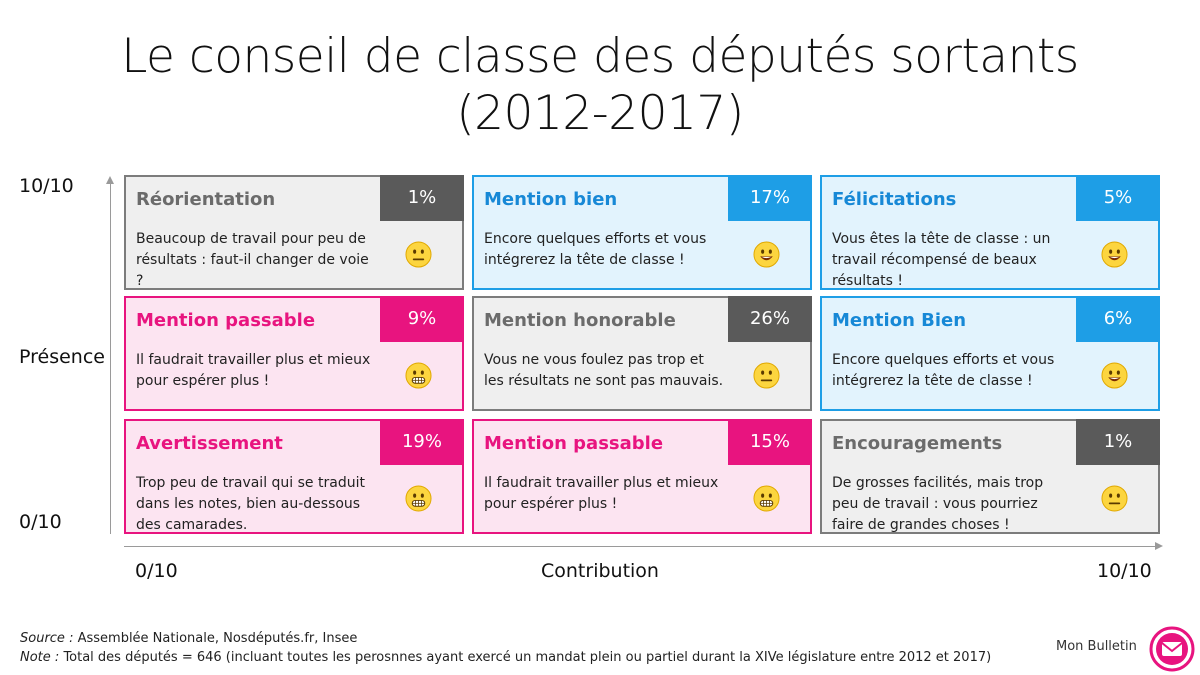 The width and height of the screenshot is (1200, 675). Describe the element at coordinates (1118, 319) in the screenshot. I see `percentage-badge: 6%` at that location.